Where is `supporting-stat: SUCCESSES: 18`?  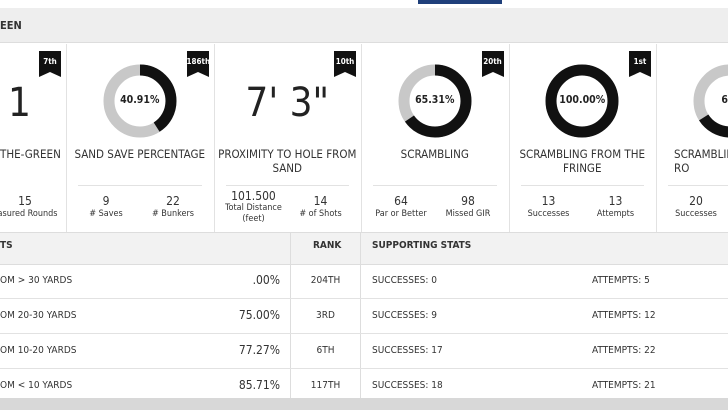 supporting-stat: SUCCESSES: 18 is located at coordinates (407, 385).